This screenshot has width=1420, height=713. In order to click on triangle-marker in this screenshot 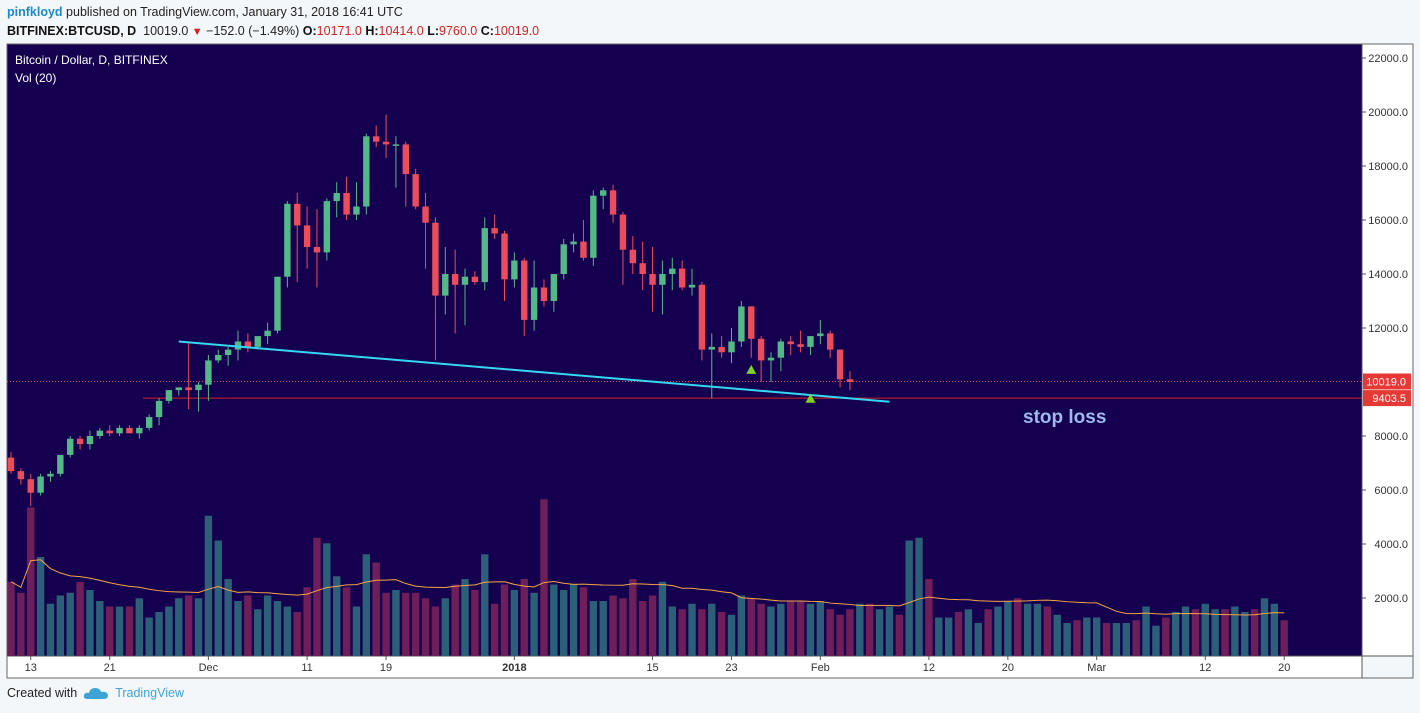, I will do `click(810, 398)`.